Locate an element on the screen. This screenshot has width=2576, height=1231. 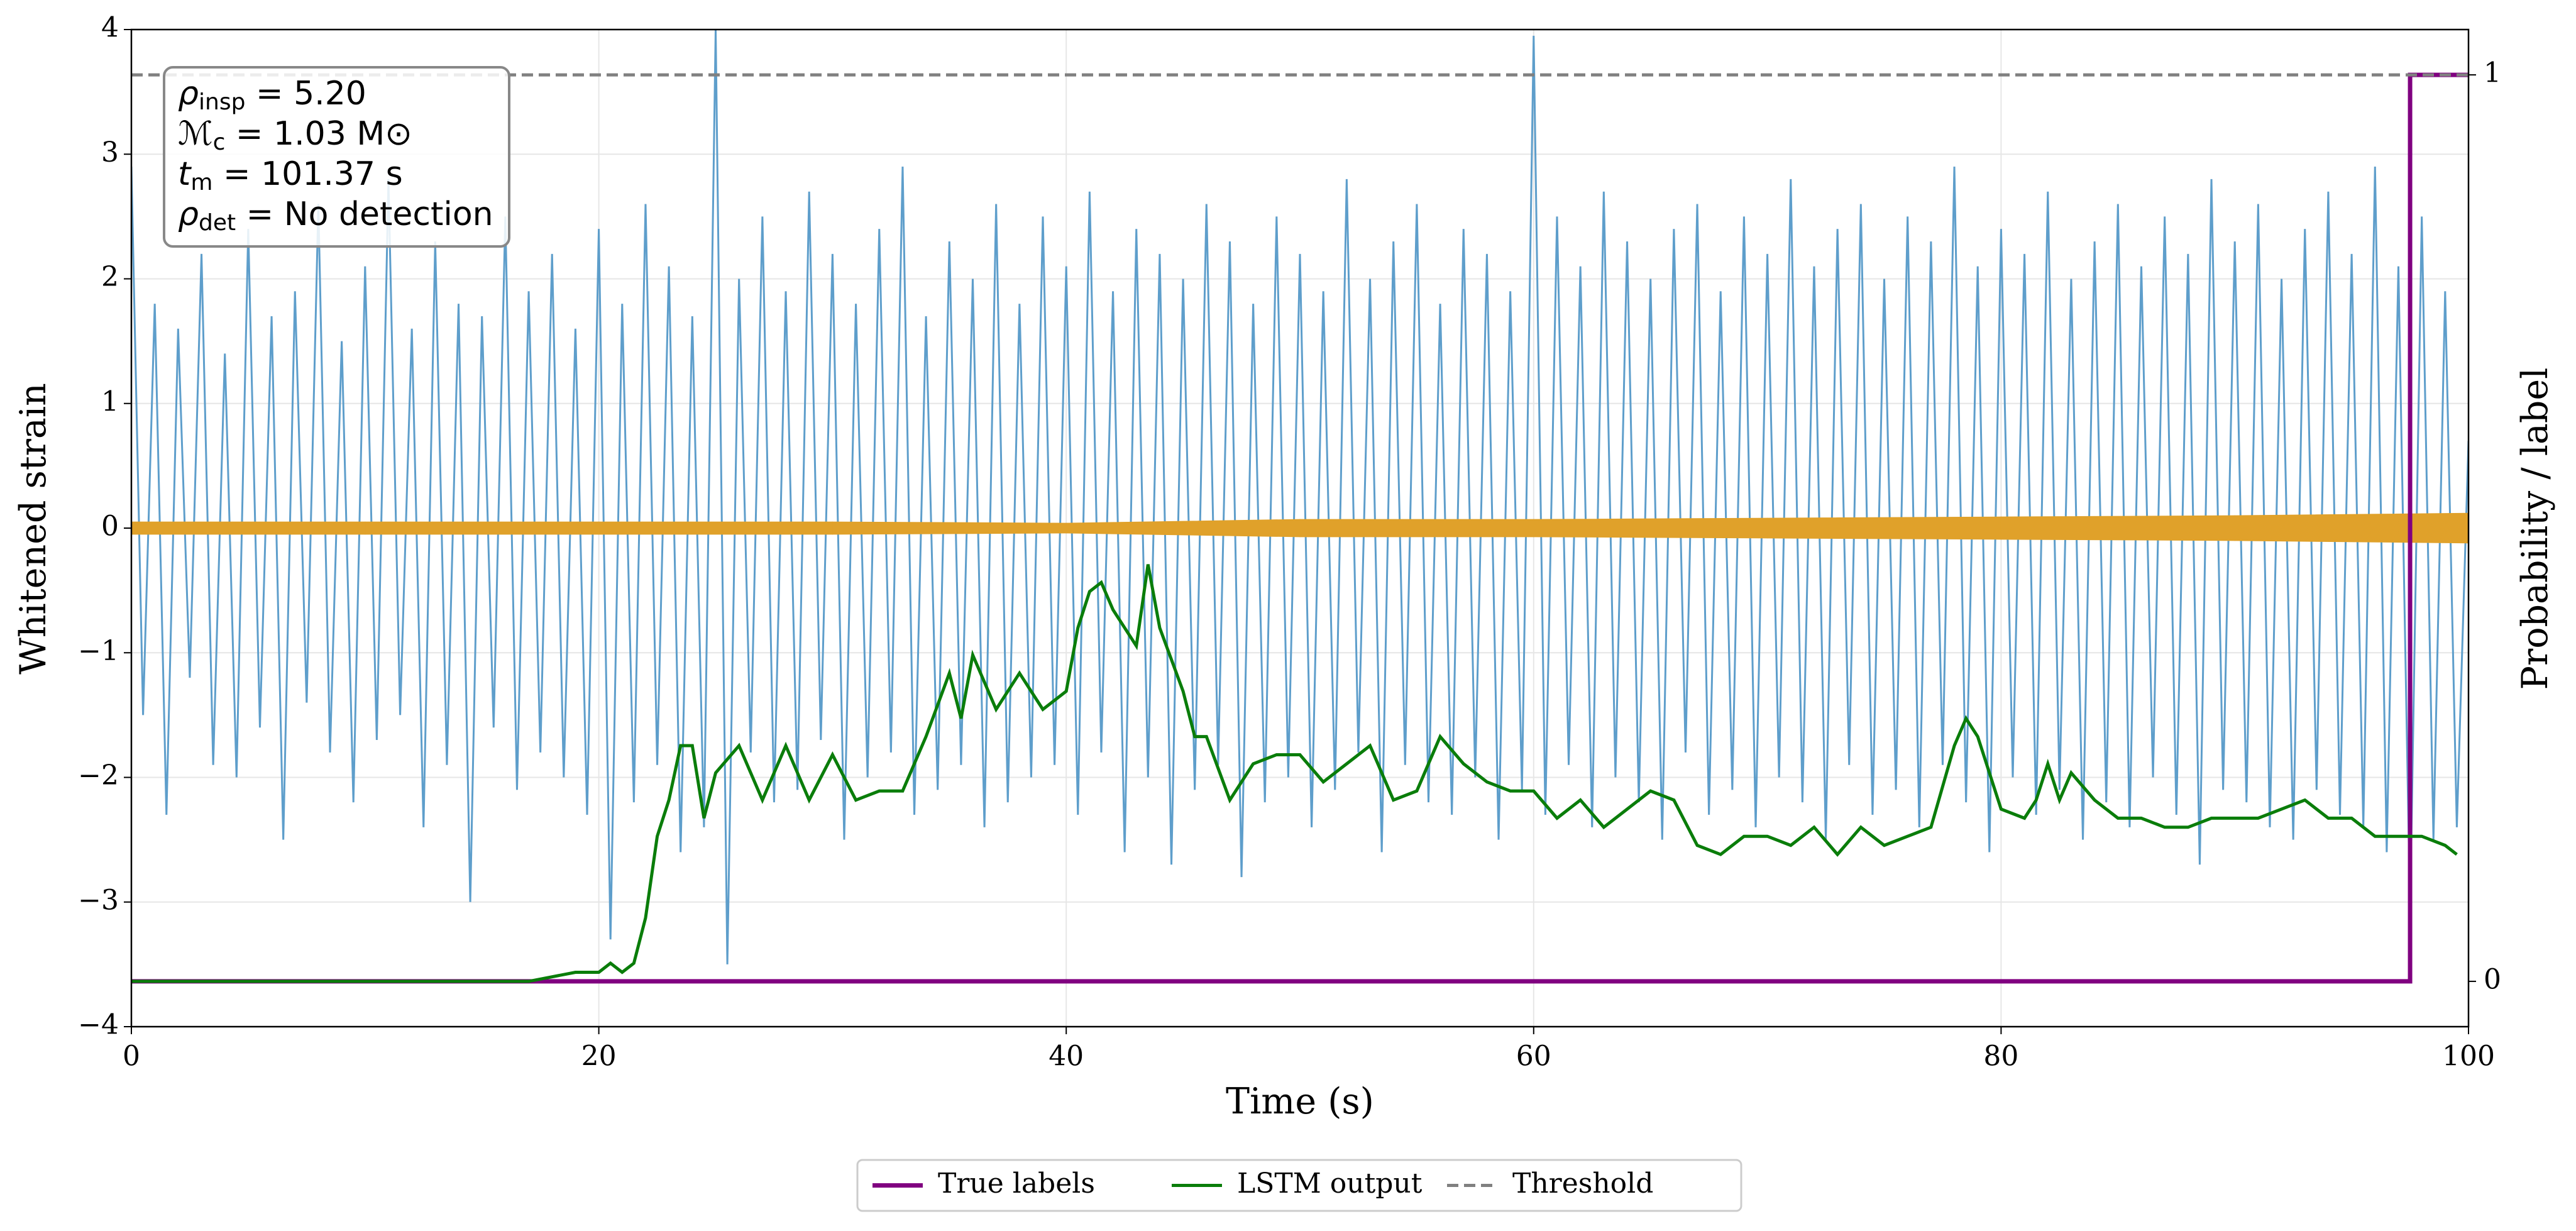
annotation-symbol: t is located at coordinates (185, 174).